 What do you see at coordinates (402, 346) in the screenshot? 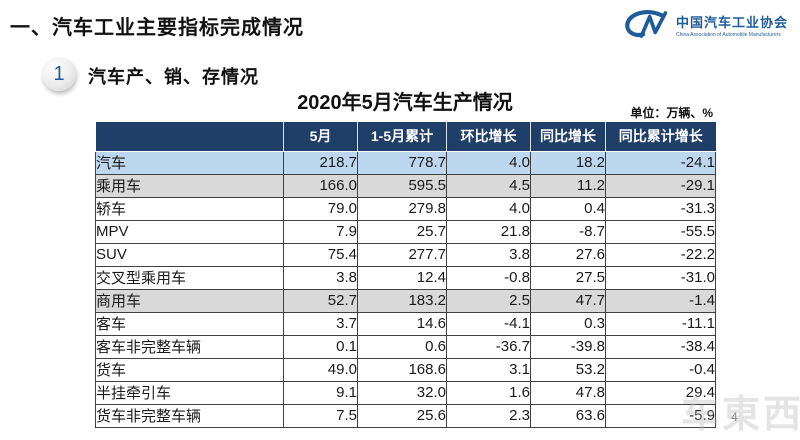
I see `cell-value: 0.6` at bounding box center [402, 346].